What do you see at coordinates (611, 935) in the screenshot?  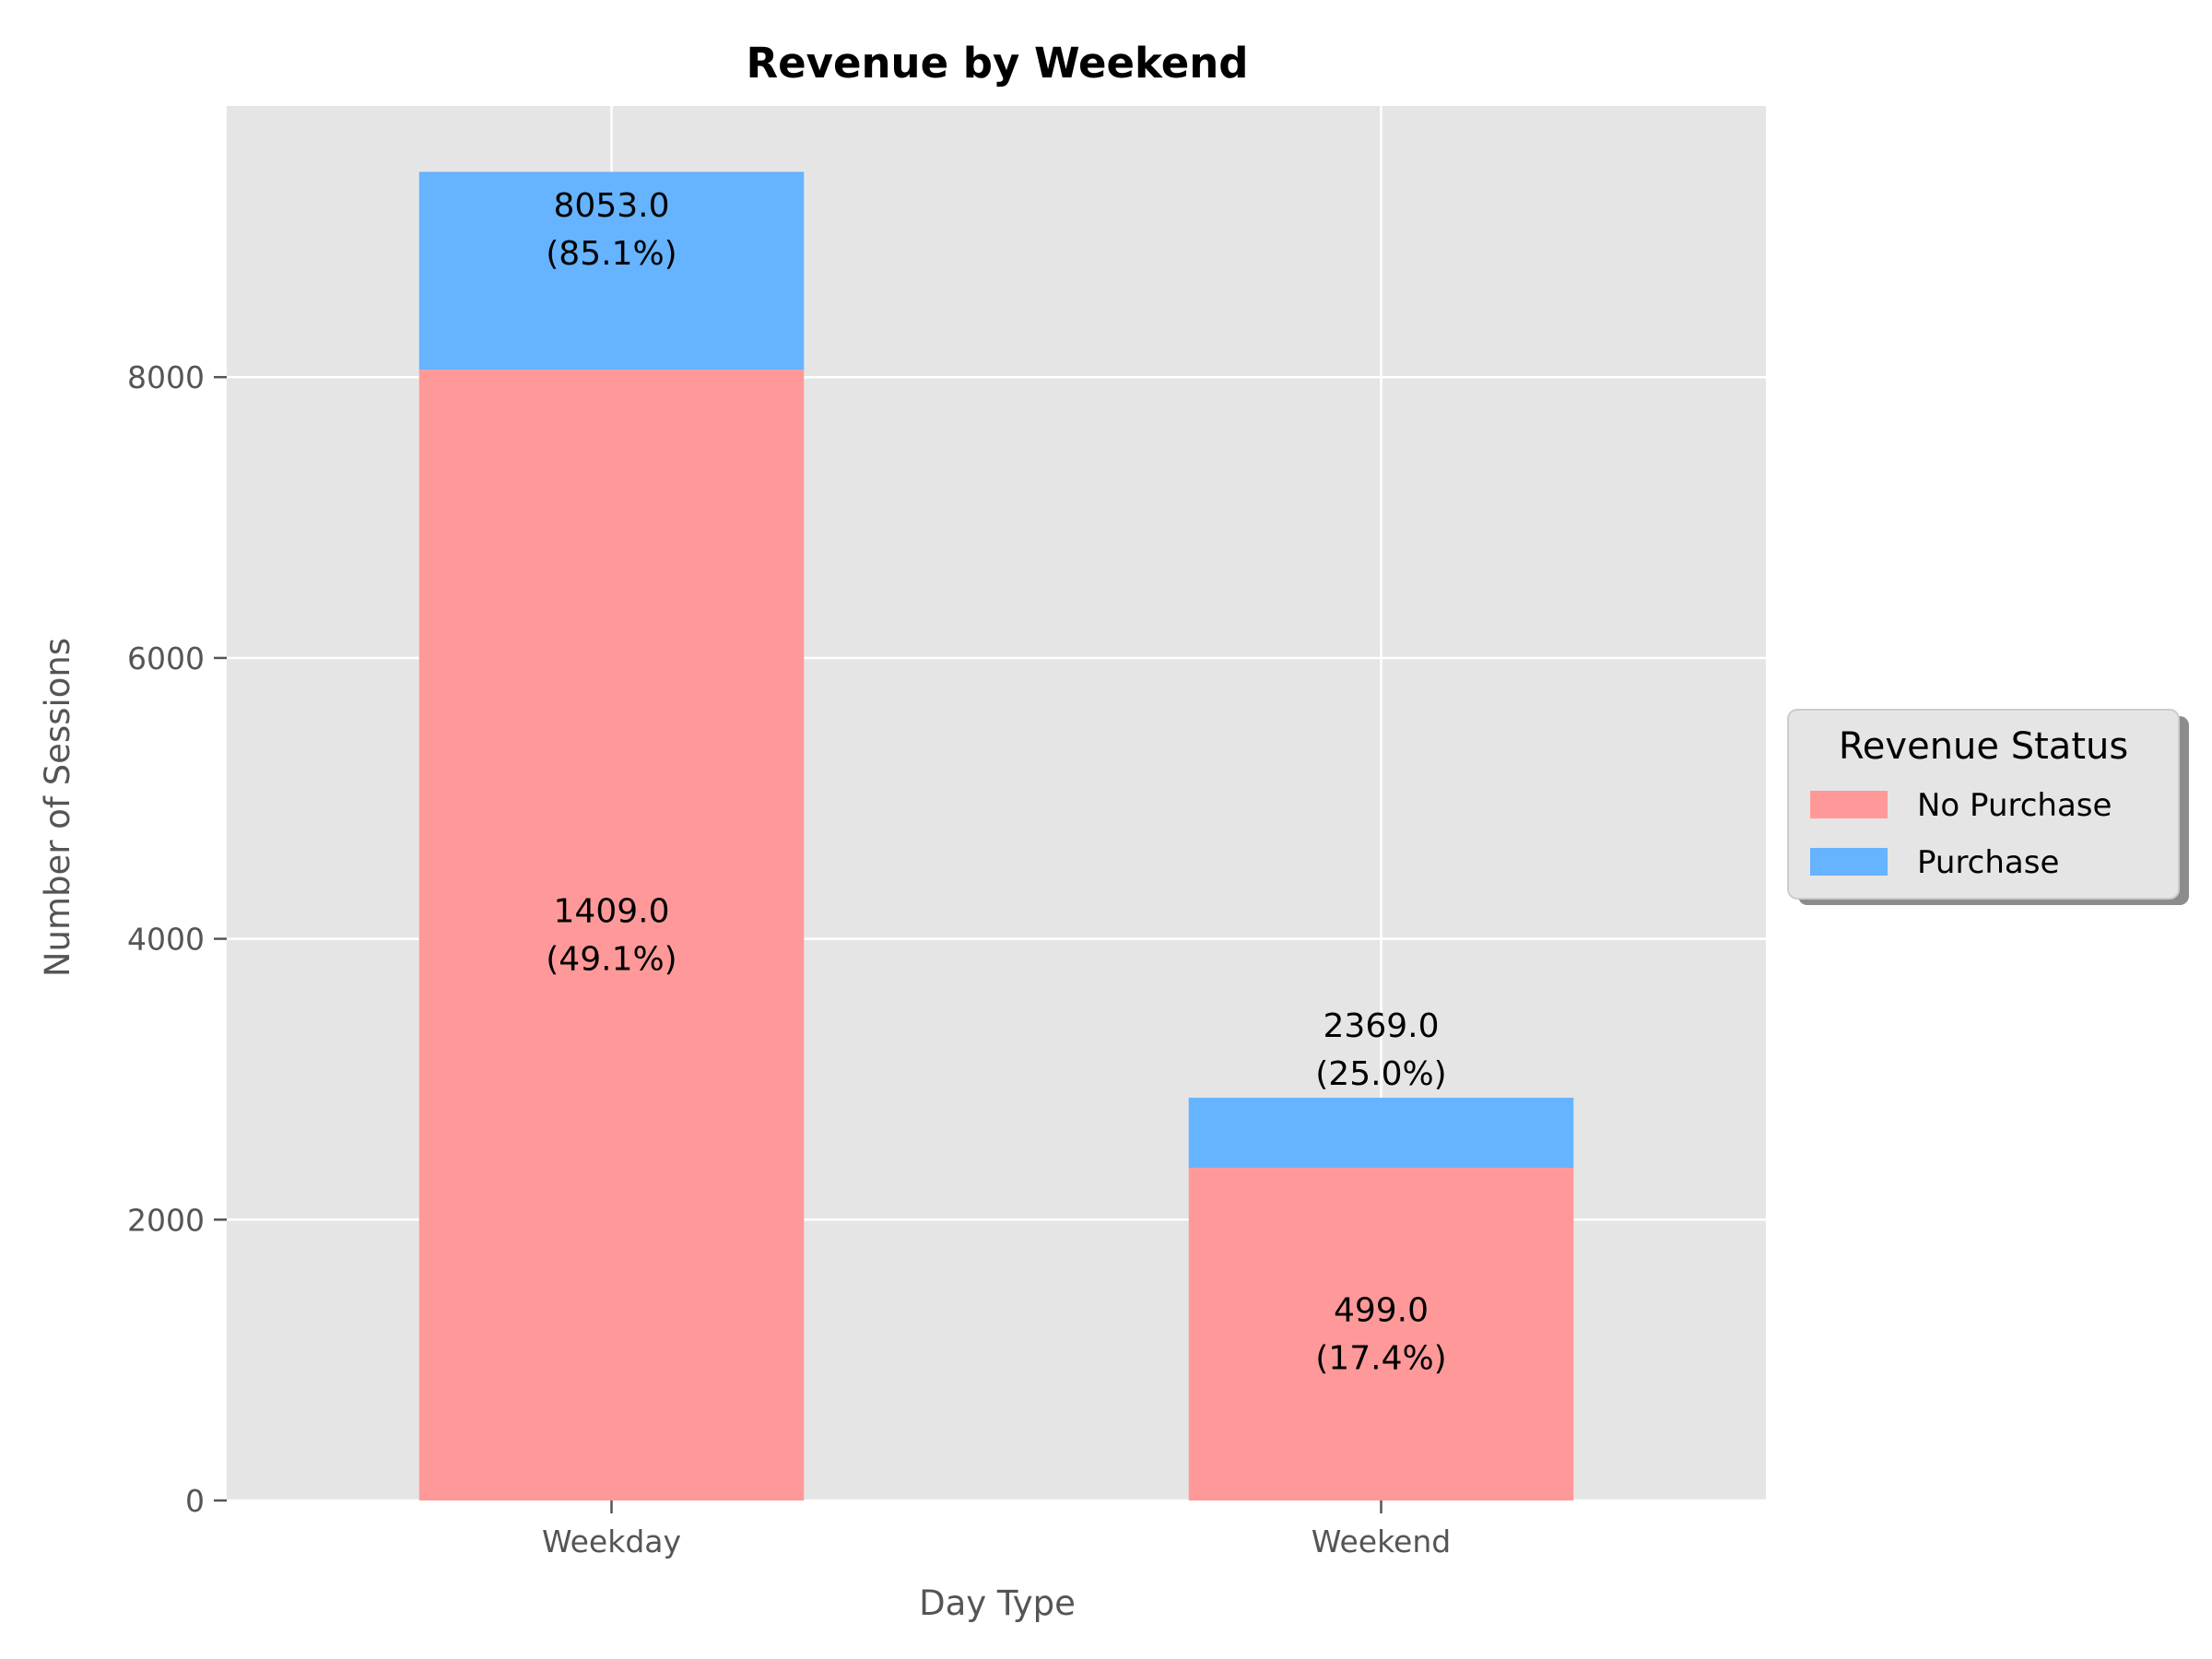 I see `bar-weekday-no-purchase` at bounding box center [611, 935].